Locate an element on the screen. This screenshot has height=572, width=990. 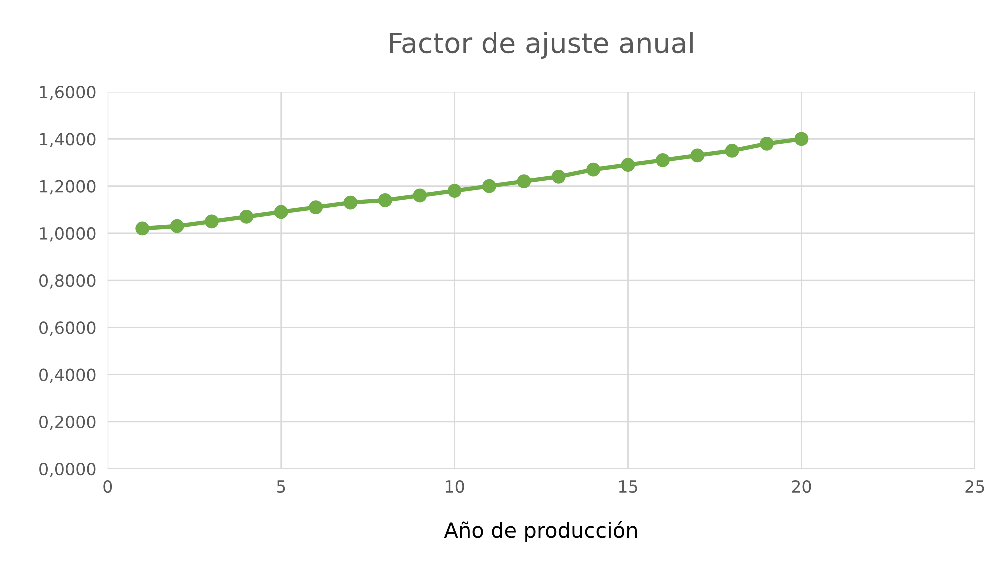
y-tick-label: 0,4000 is located at coordinates (68, 376).